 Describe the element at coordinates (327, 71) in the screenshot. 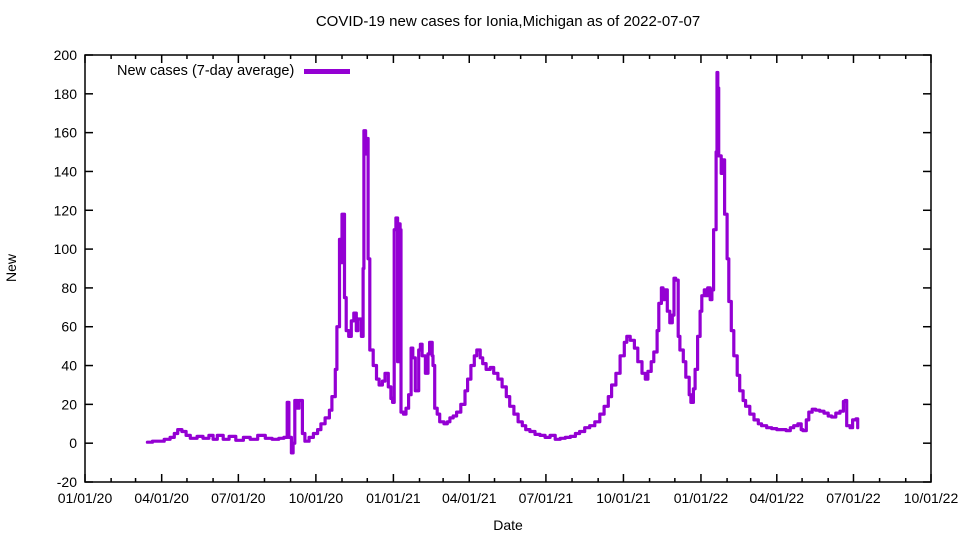

I see `legend-line-swatch` at that location.